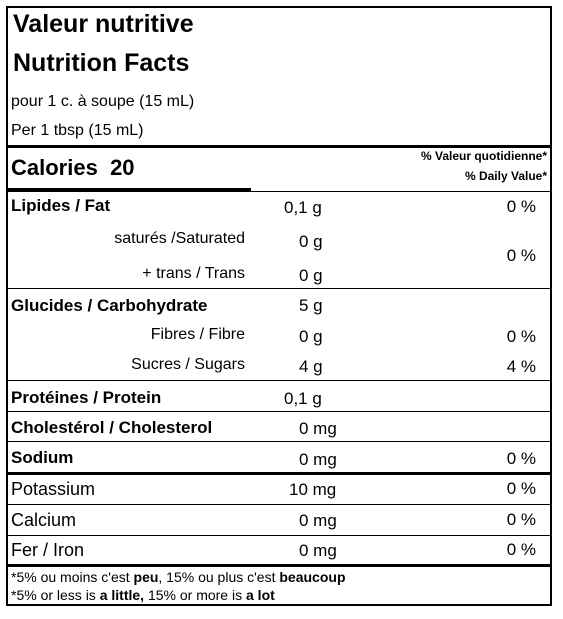  What do you see at coordinates (103, 24) in the screenshot?
I see `title-french: Valeur nutritive` at bounding box center [103, 24].